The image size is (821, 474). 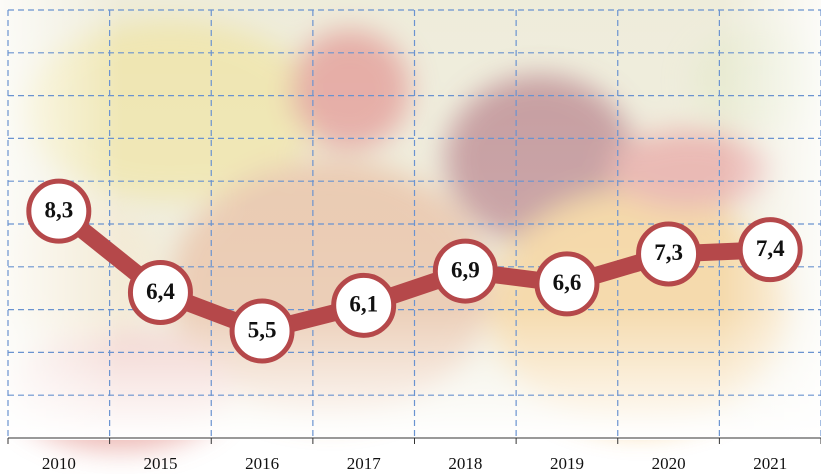 I want to click on data-label: 8,3, so click(x=58, y=209).